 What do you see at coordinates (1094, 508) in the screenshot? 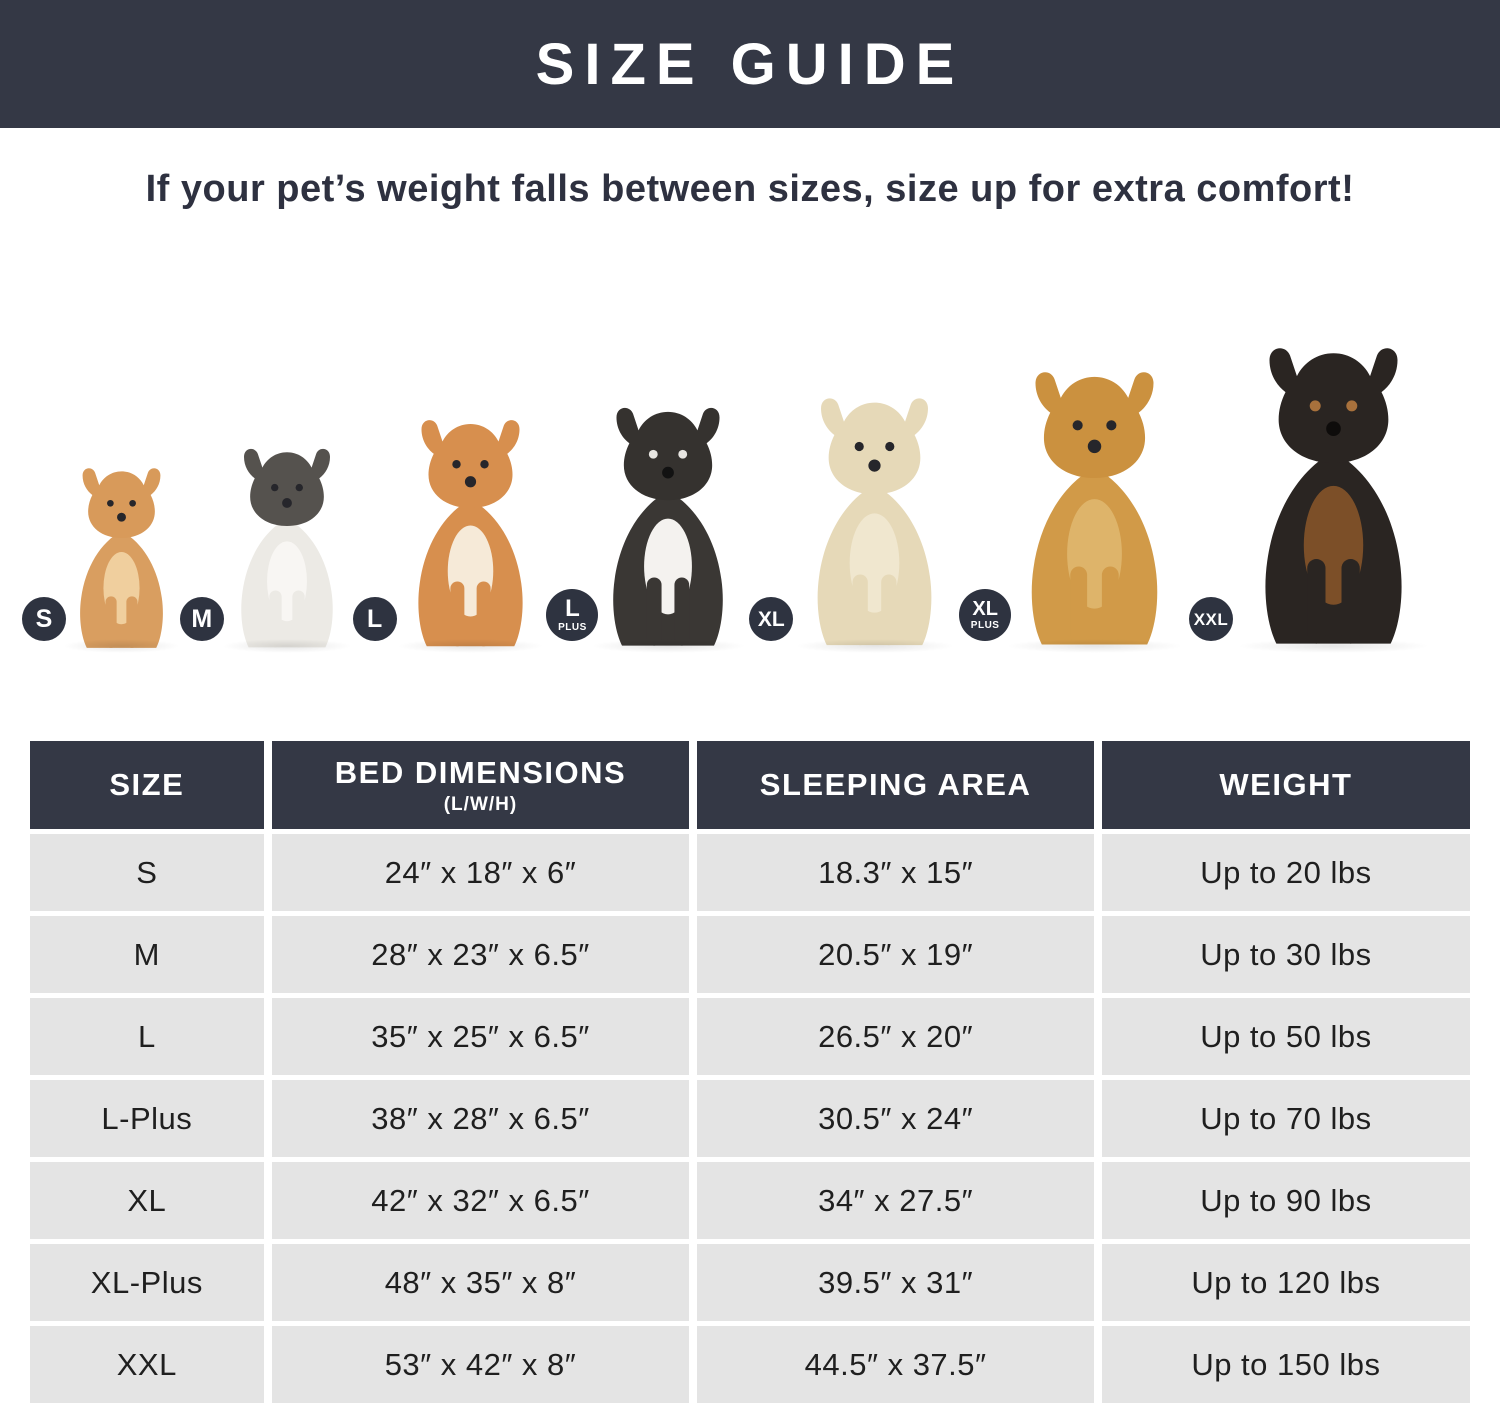
I see `golden-retriever-icon` at bounding box center [1094, 508].